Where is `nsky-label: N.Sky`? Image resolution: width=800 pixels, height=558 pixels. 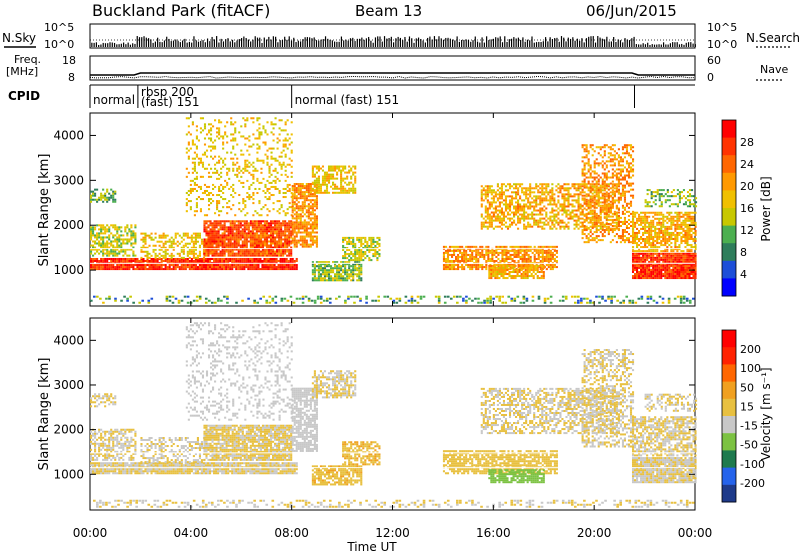
nsky-label: N.Sky is located at coordinates (19, 38).